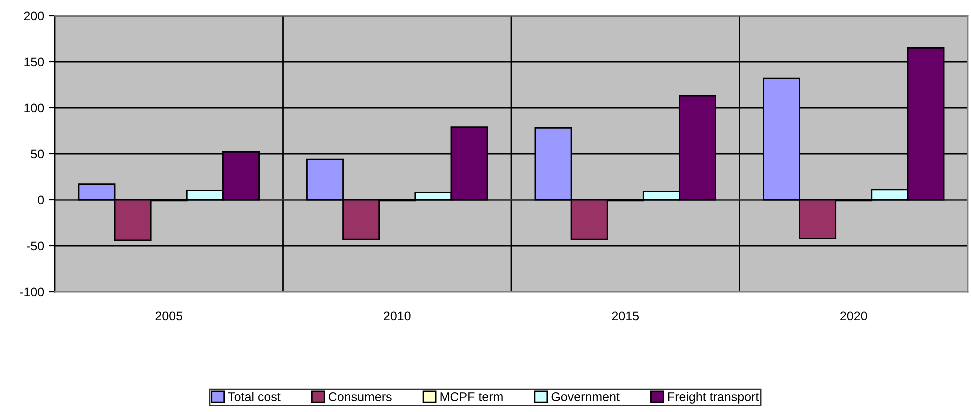 This screenshot has height=412, width=971. What do you see at coordinates (714, 398) in the screenshot?
I see `legend-label: Freight transport` at bounding box center [714, 398].